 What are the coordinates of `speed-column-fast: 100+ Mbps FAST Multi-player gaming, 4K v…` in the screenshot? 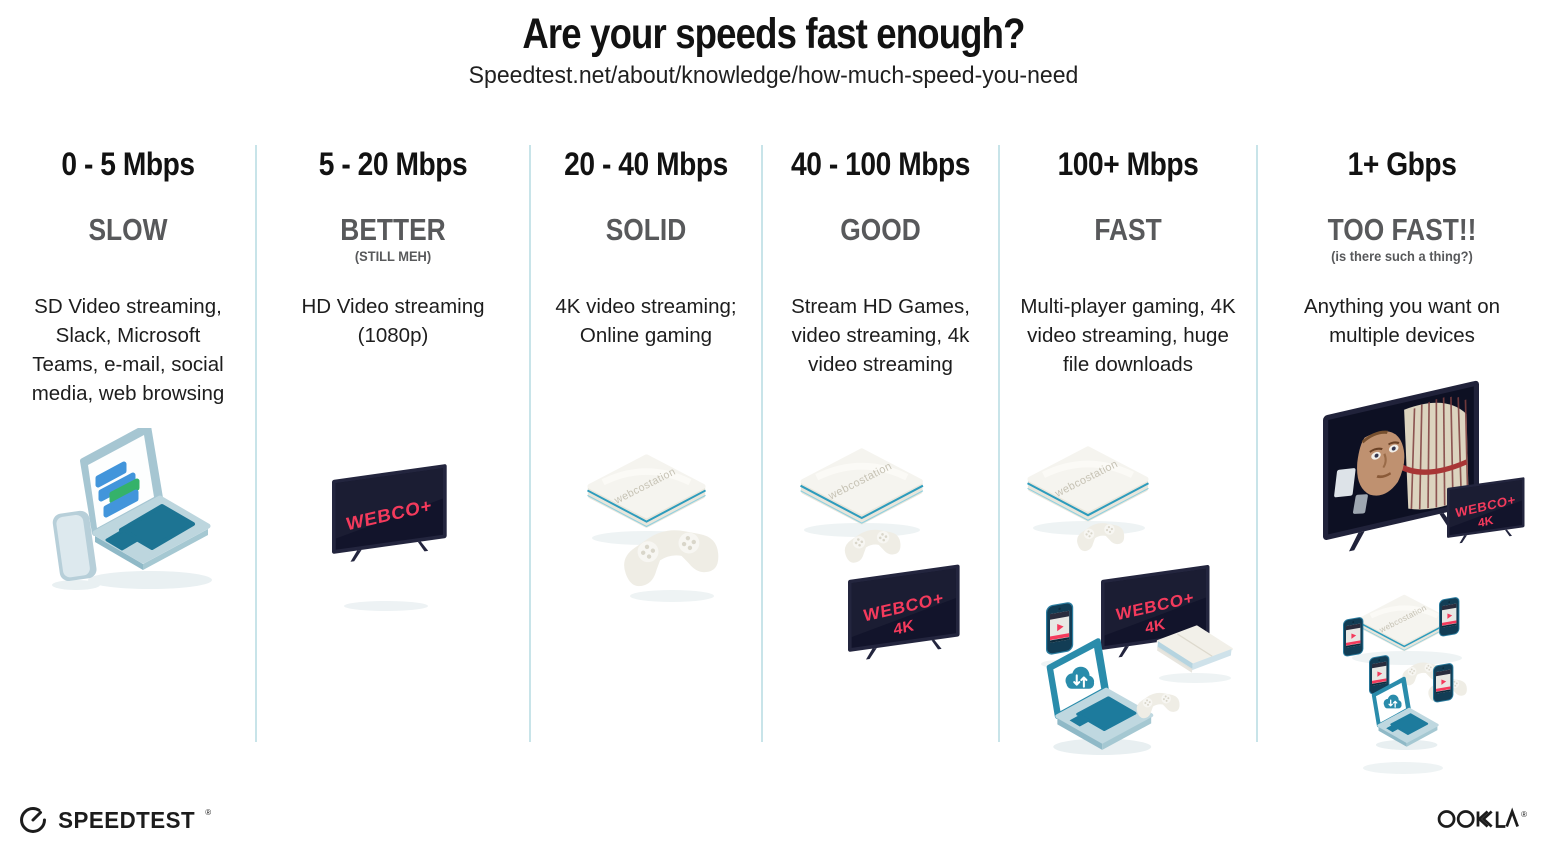 It's located at (1128, 464).